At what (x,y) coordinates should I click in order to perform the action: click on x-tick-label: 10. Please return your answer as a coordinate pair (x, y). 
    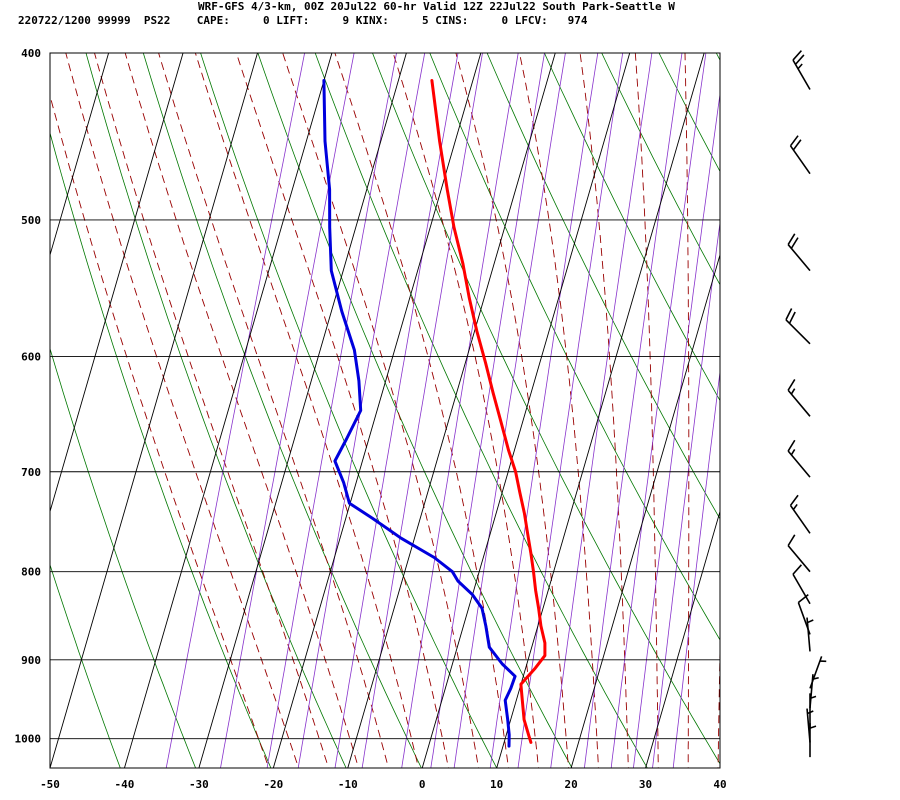
    Looking at the image, I should click on (496, 784).